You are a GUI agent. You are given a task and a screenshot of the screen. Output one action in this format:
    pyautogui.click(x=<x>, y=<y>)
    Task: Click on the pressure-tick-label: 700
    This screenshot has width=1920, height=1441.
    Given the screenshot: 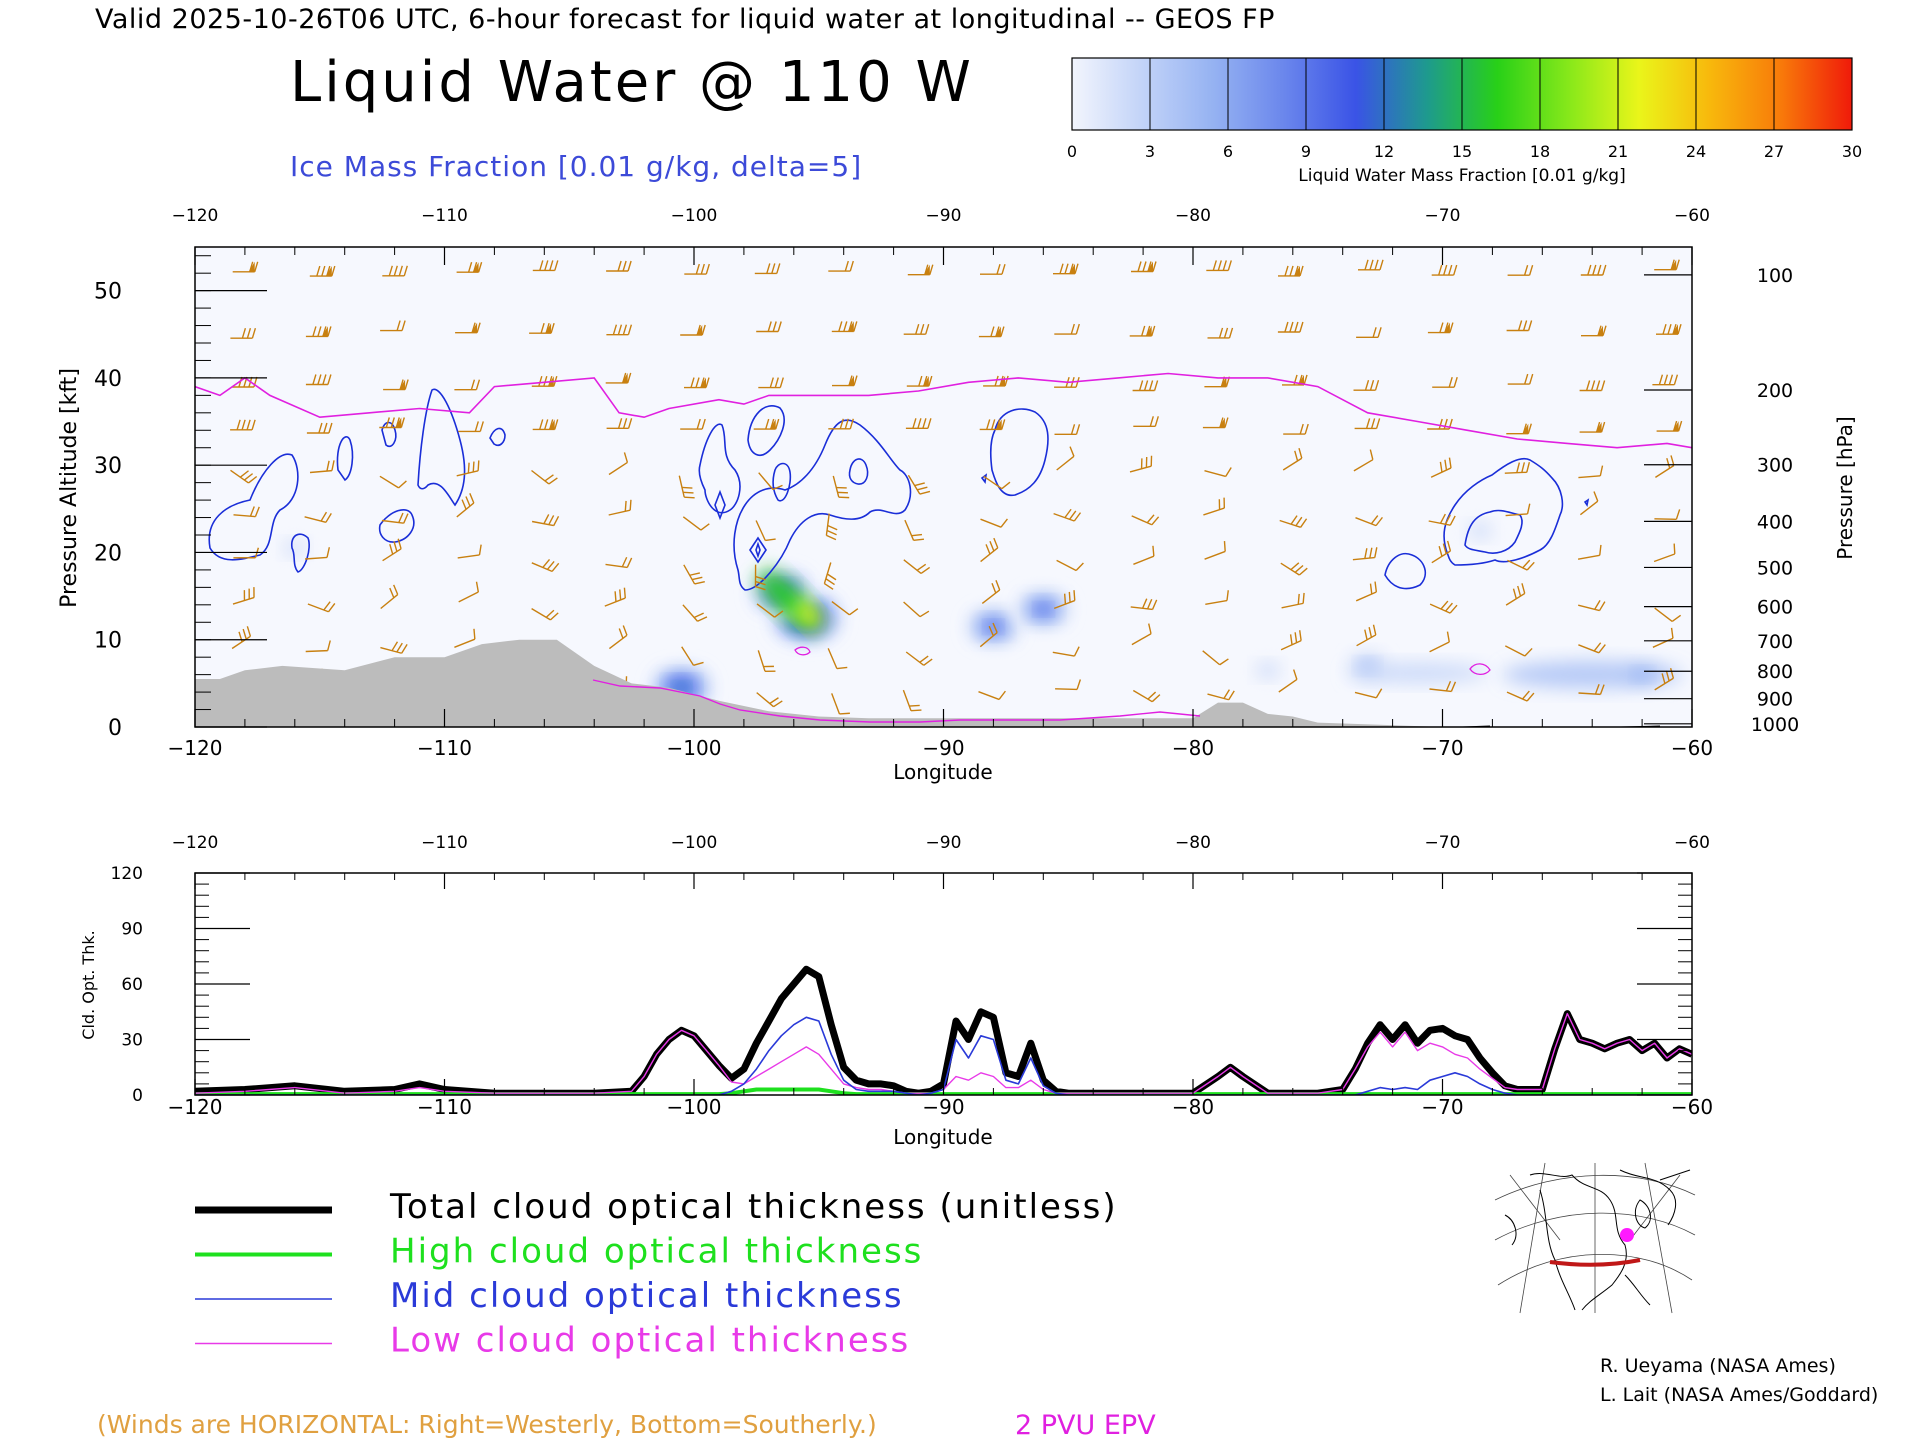 What is the action you would take?
    pyautogui.click(x=1775, y=642)
    